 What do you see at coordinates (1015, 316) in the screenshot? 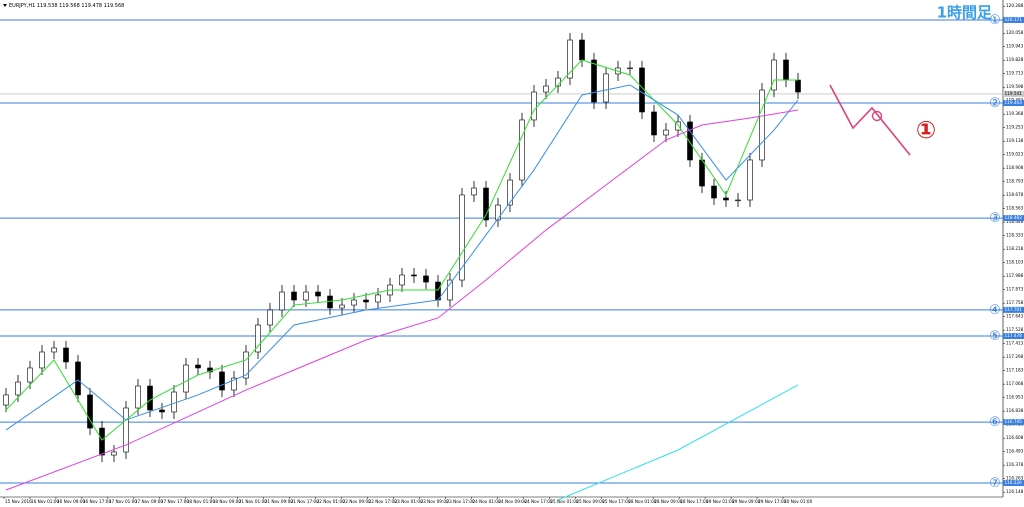
I see `y-tick-label: 117.643` at bounding box center [1015, 316].